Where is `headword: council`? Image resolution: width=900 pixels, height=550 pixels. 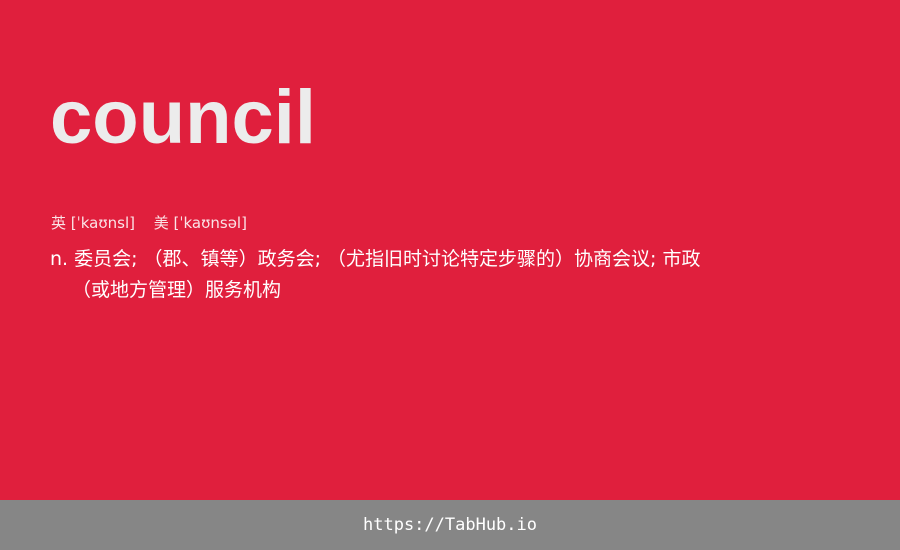 headword: council is located at coordinates (183, 117).